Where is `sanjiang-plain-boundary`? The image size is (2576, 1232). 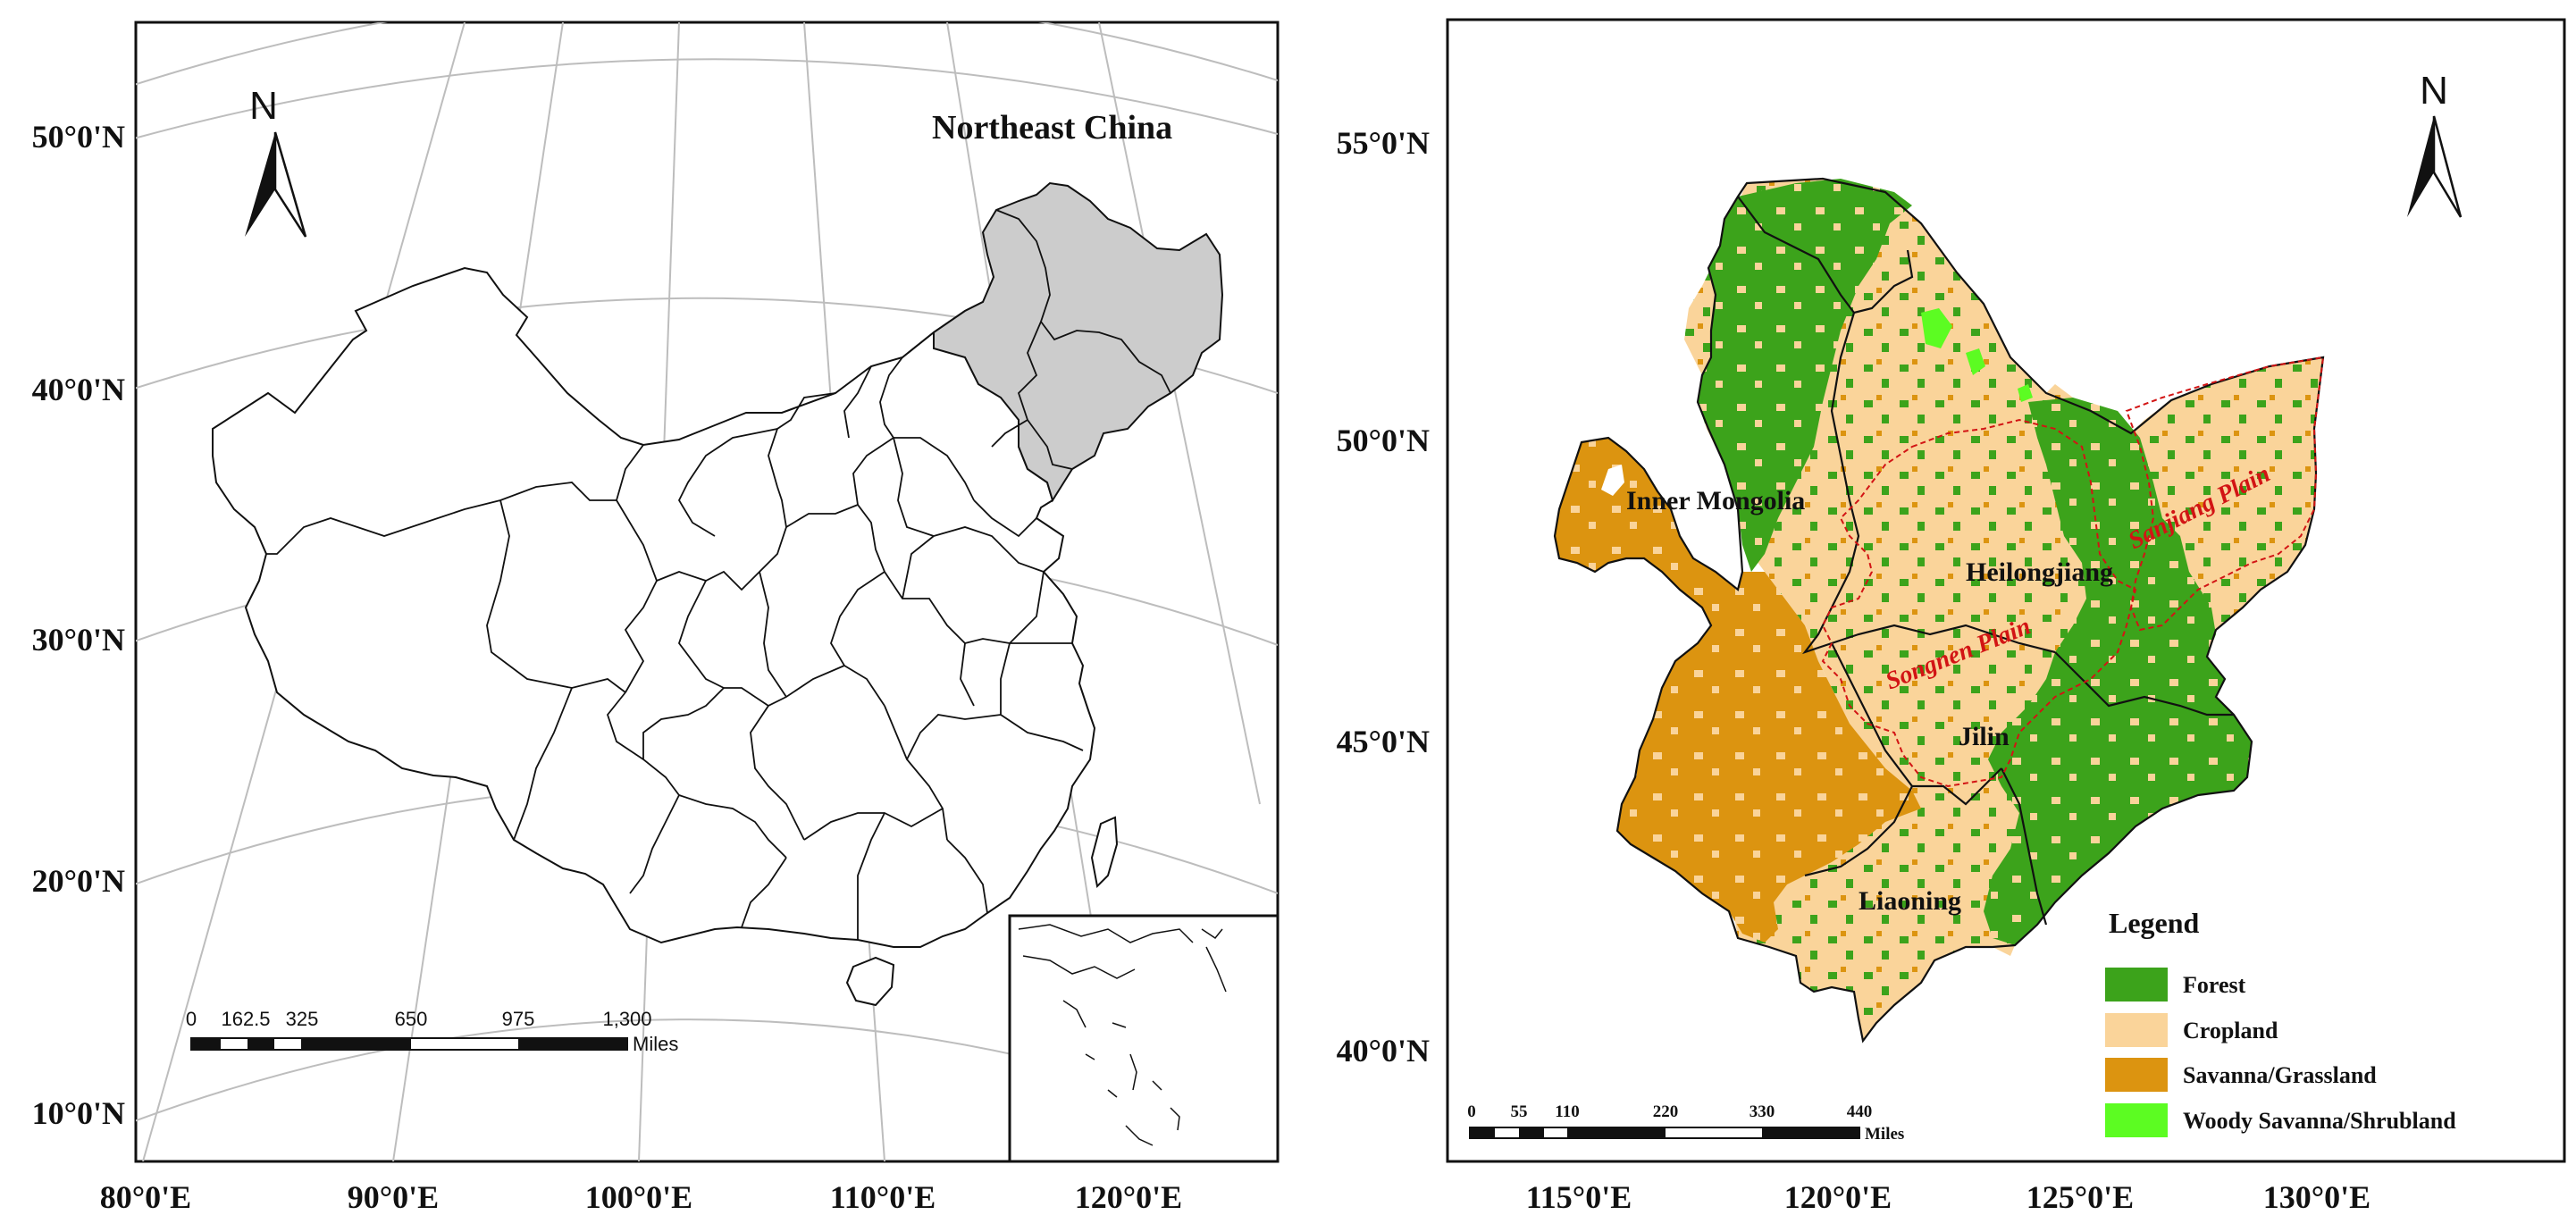
sanjiang-plain-boundary is located at coordinates (2225, 494).